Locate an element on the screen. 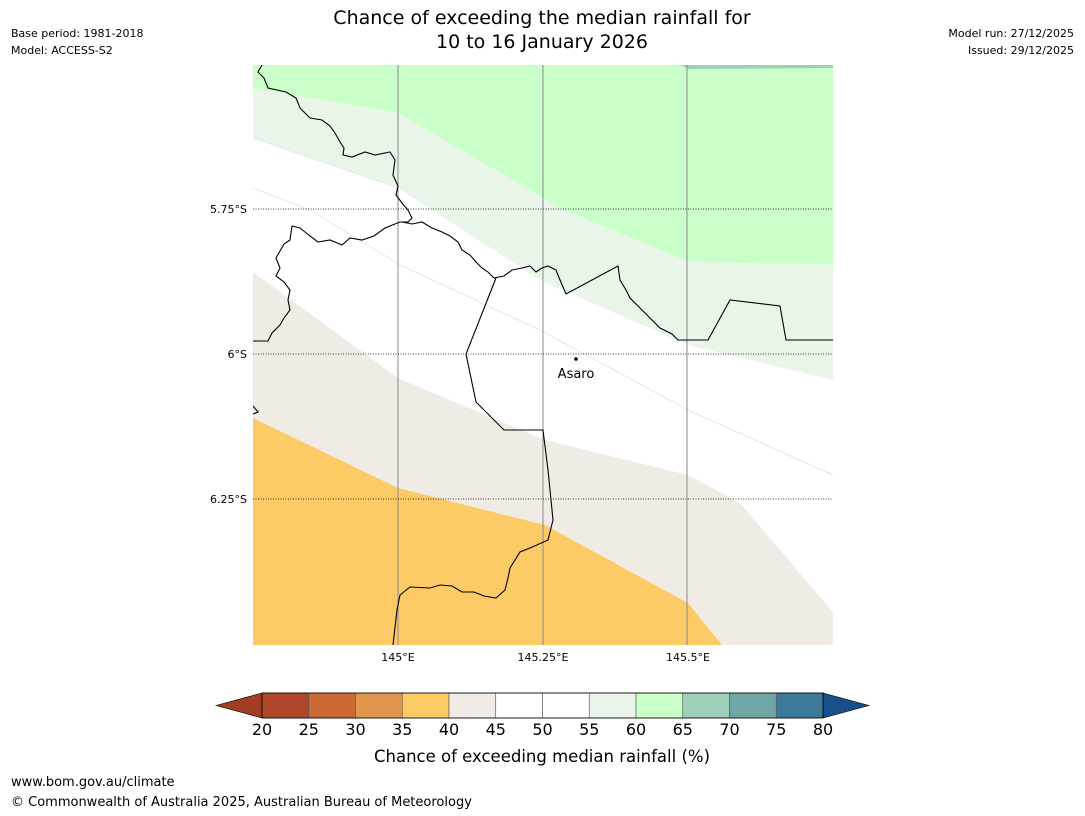 This screenshot has height=816, width=1085. colorbar-tick-label: 55 is located at coordinates (589, 729).